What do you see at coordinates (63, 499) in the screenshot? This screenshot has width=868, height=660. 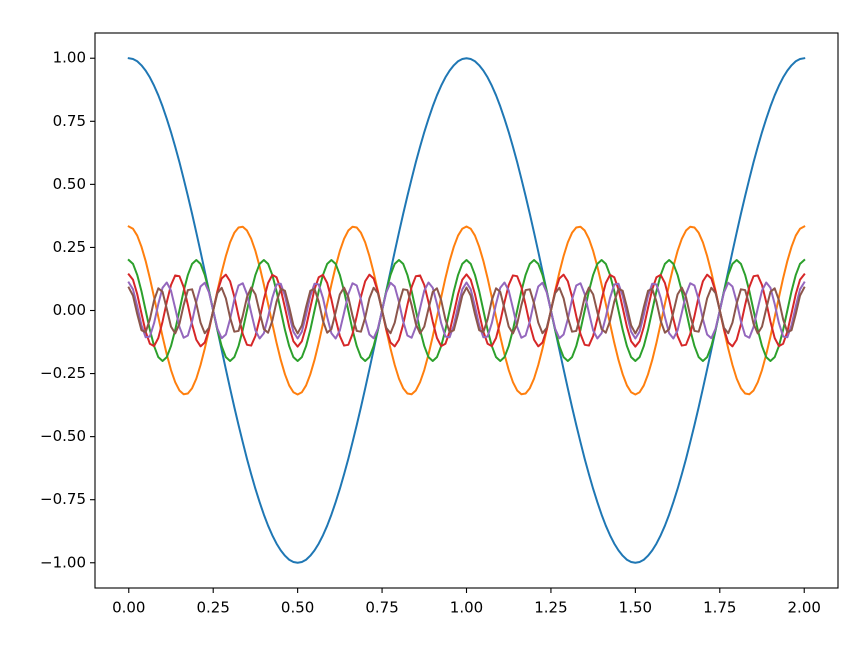 I see `y-tick-label: −0.75` at bounding box center [63, 499].